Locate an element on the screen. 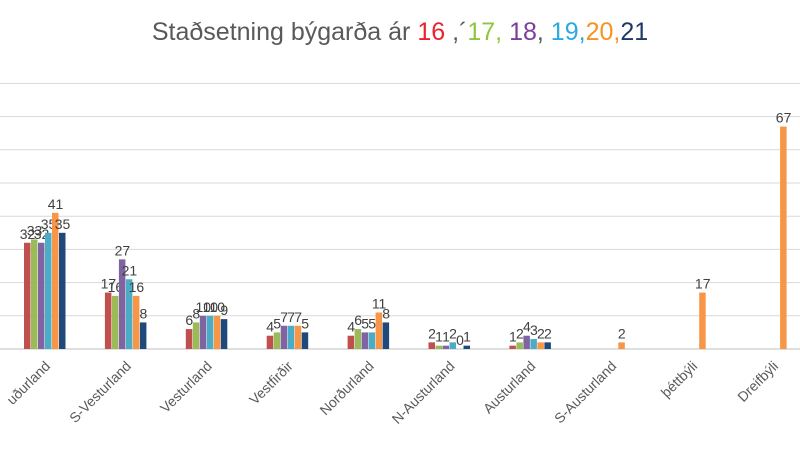 This screenshot has width=800, height=460. data-label: 0 is located at coordinates (460, 340).